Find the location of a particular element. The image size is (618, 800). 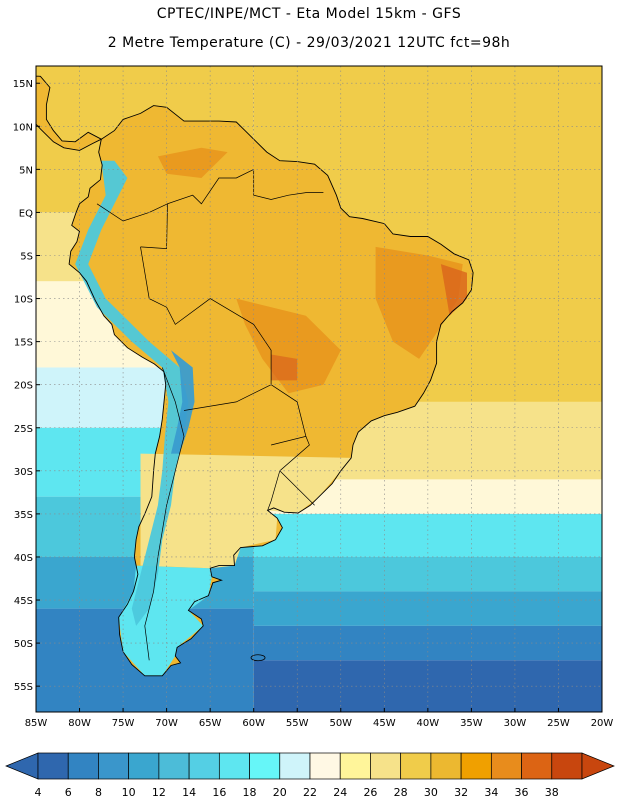

latitude-label: 10N is located at coordinates (23, 127).